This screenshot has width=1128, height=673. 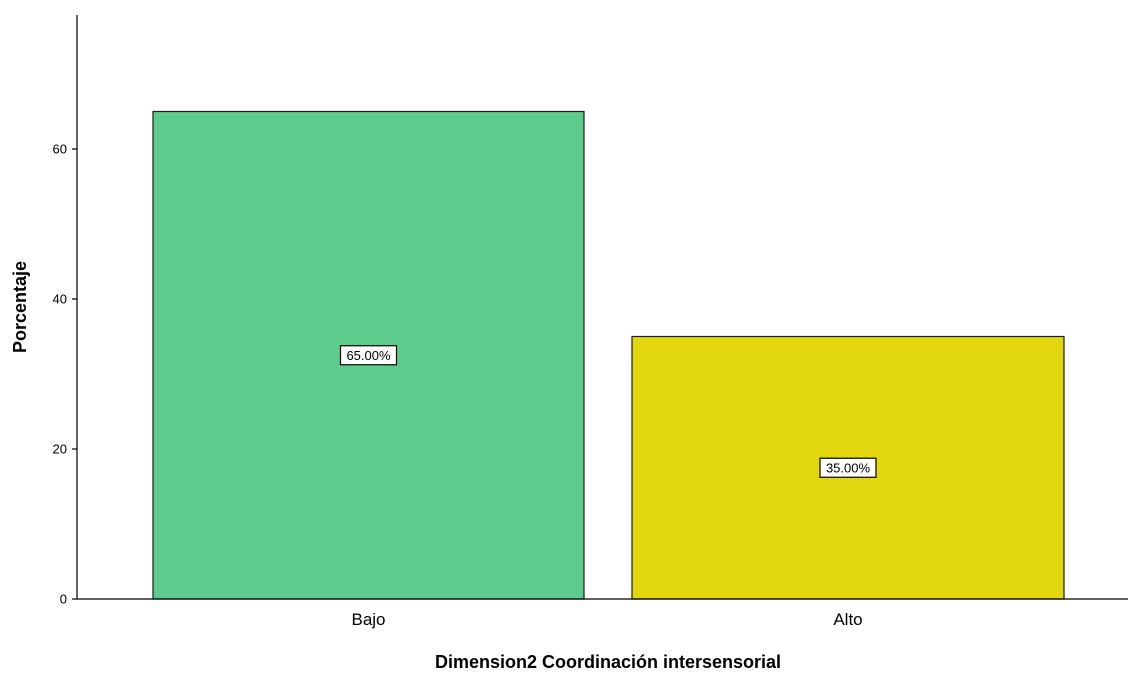 I want to click on data-label-bajo: 65.00%, so click(x=368, y=355).